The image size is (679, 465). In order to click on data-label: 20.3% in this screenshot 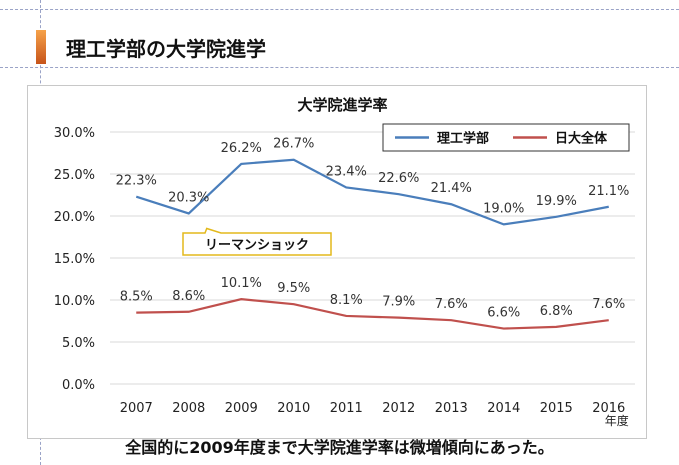, I will do `click(188, 197)`.